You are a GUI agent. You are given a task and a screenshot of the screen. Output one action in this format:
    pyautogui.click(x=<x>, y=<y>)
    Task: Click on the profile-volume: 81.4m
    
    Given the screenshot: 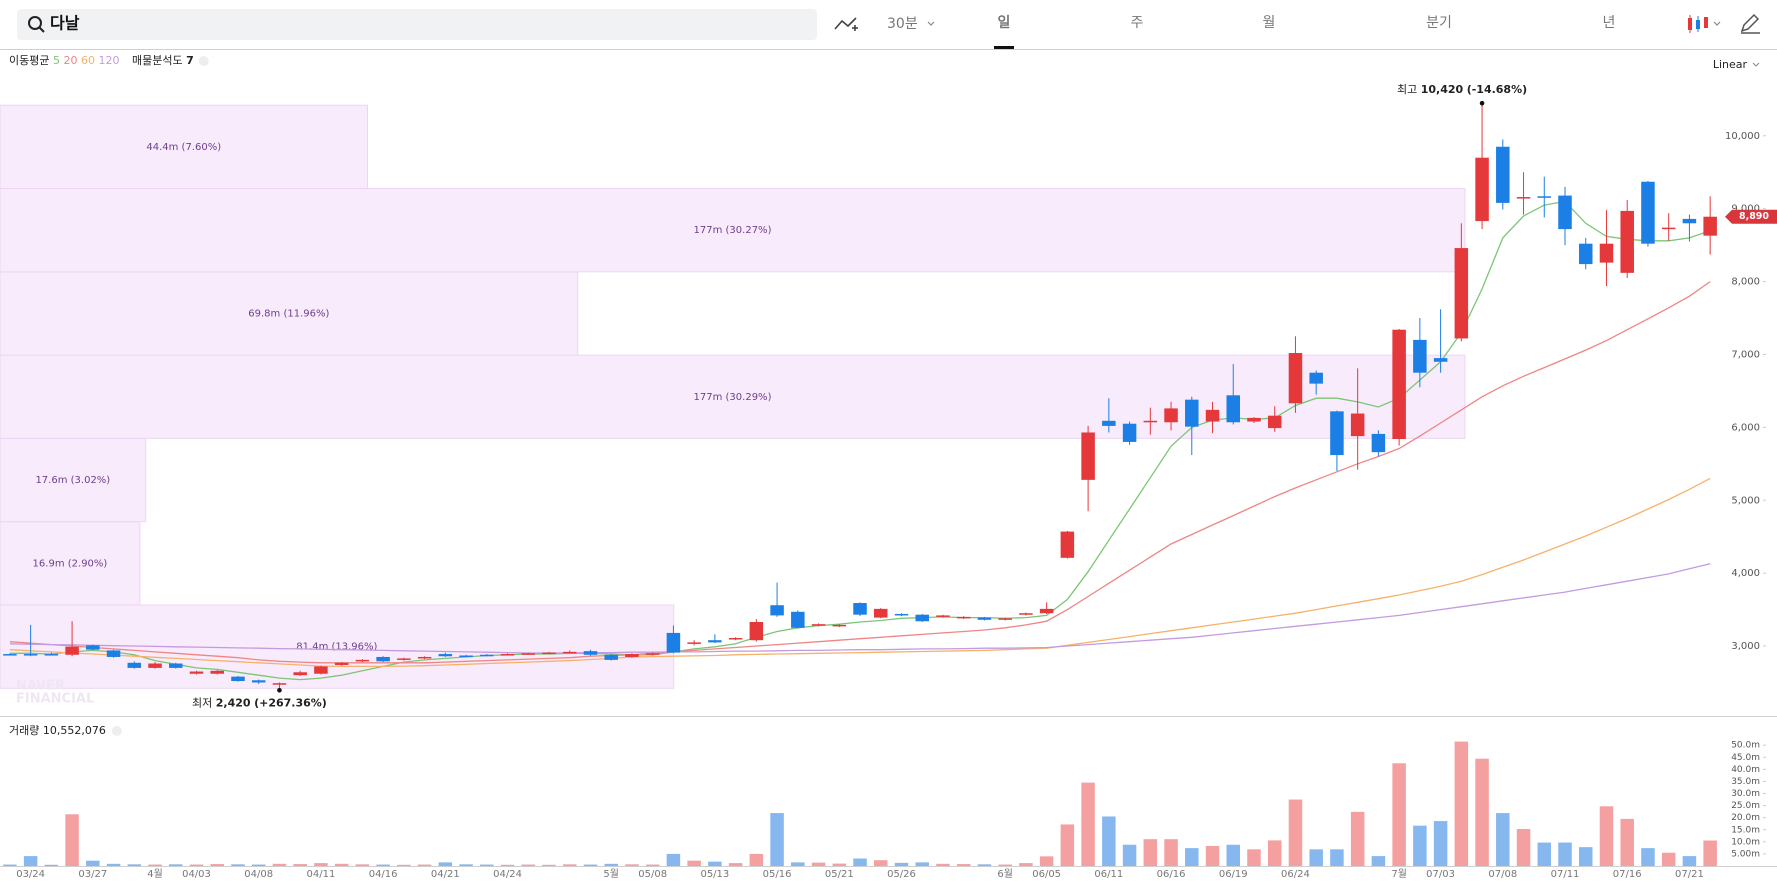 What is the action you would take?
    pyautogui.click(x=312, y=647)
    